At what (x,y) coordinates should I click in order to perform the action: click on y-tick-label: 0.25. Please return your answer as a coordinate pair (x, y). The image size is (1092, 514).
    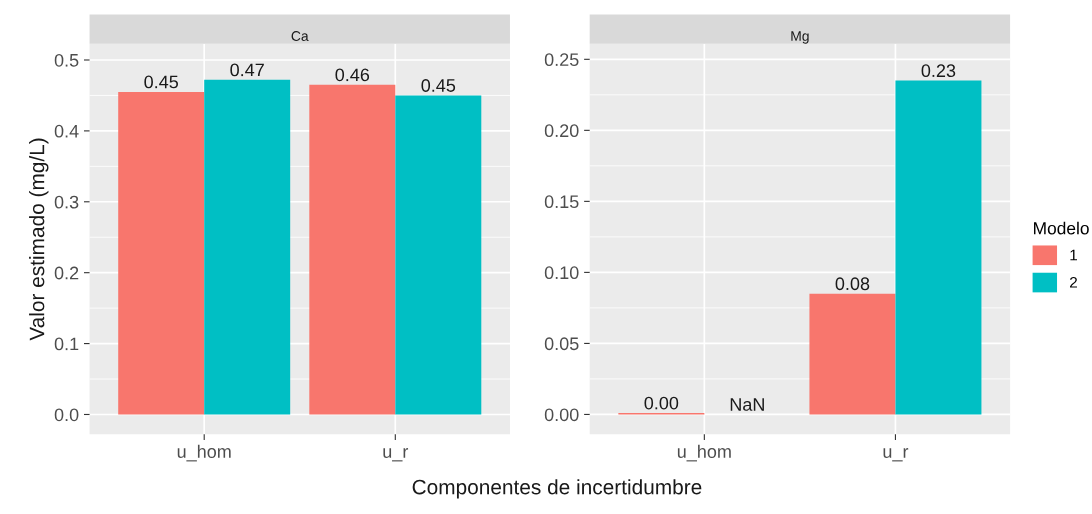
    Looking at the image, I should click on (561, 60).